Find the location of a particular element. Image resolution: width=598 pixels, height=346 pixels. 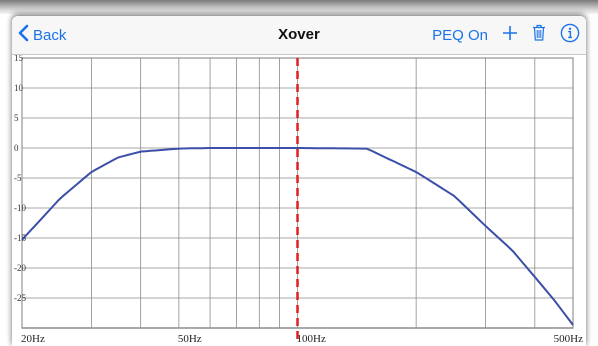

add-button is located at coordinates (510, 35).